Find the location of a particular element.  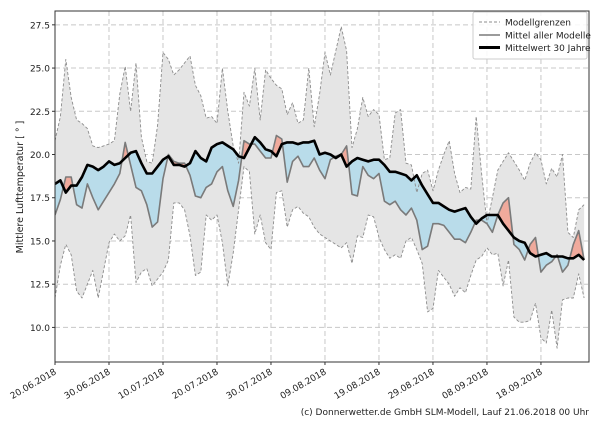

y-tick-label: 20.0 is located at coordinates (40, 156).